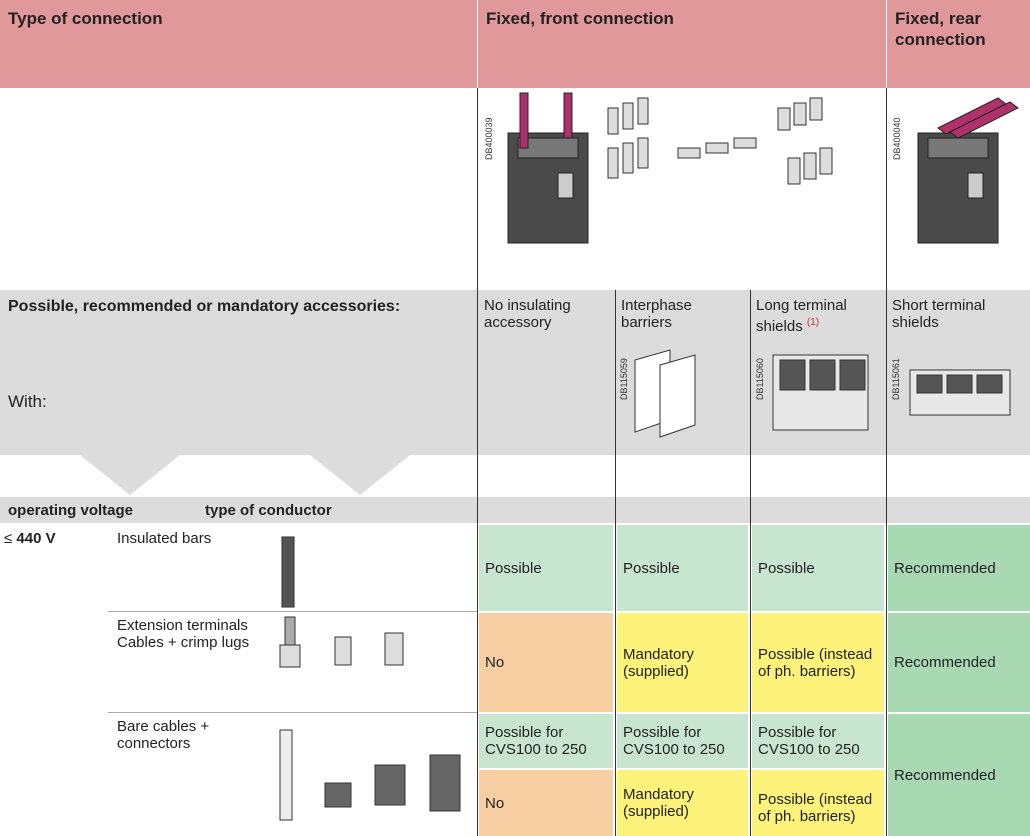 This screenshot has height=836, width=1030. I want to click on product-illustrations, so click(763, 168).